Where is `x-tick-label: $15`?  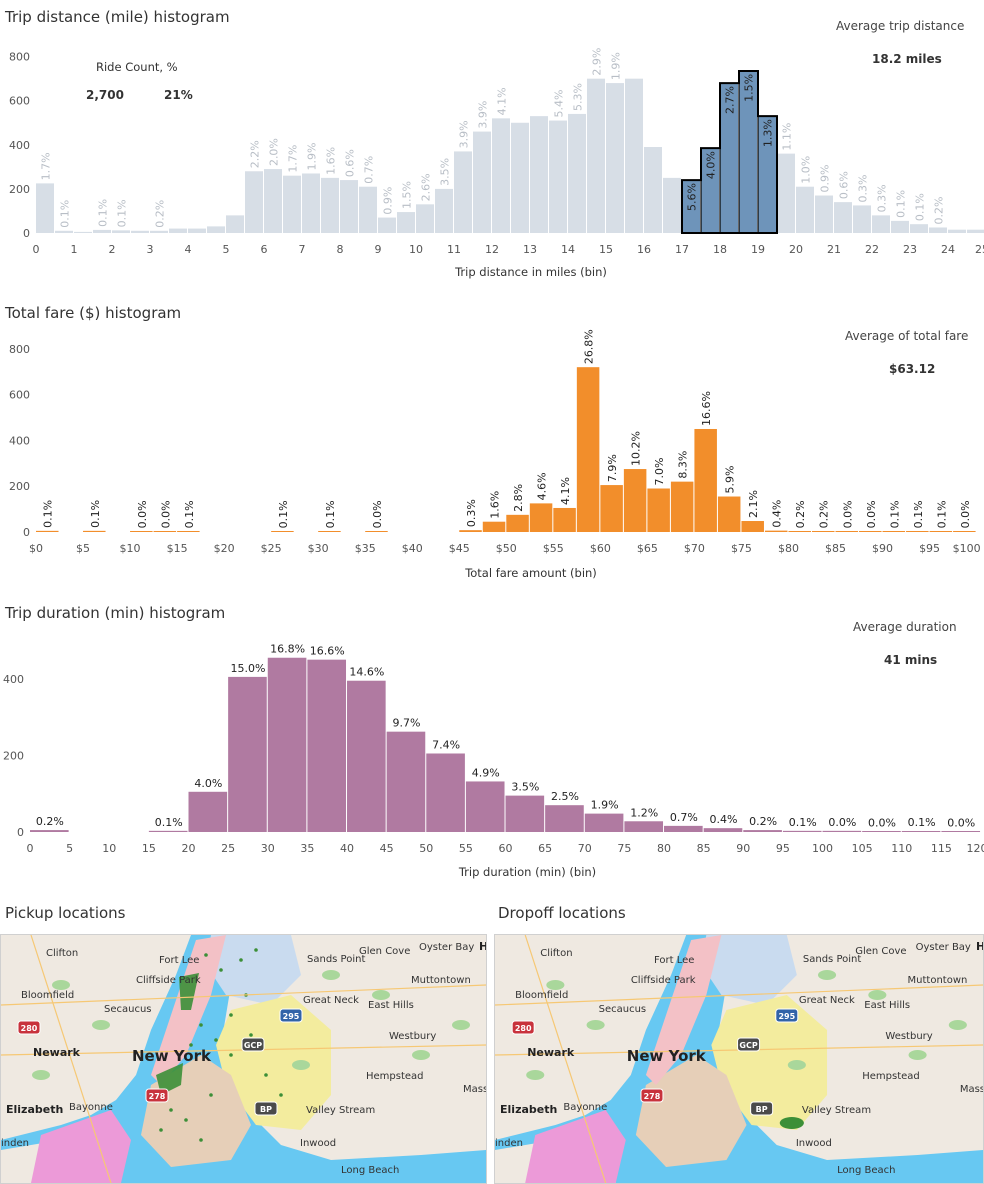
x-tick-label: $15 is located at coordinates (177, 548).